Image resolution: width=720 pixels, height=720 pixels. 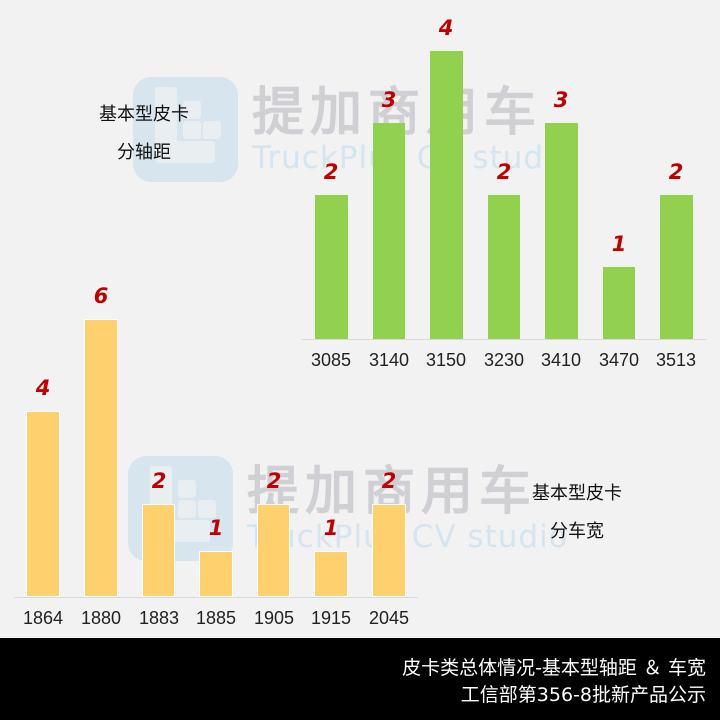 I want to click on x-tick-label: 1905, so click(x=274, y=618).